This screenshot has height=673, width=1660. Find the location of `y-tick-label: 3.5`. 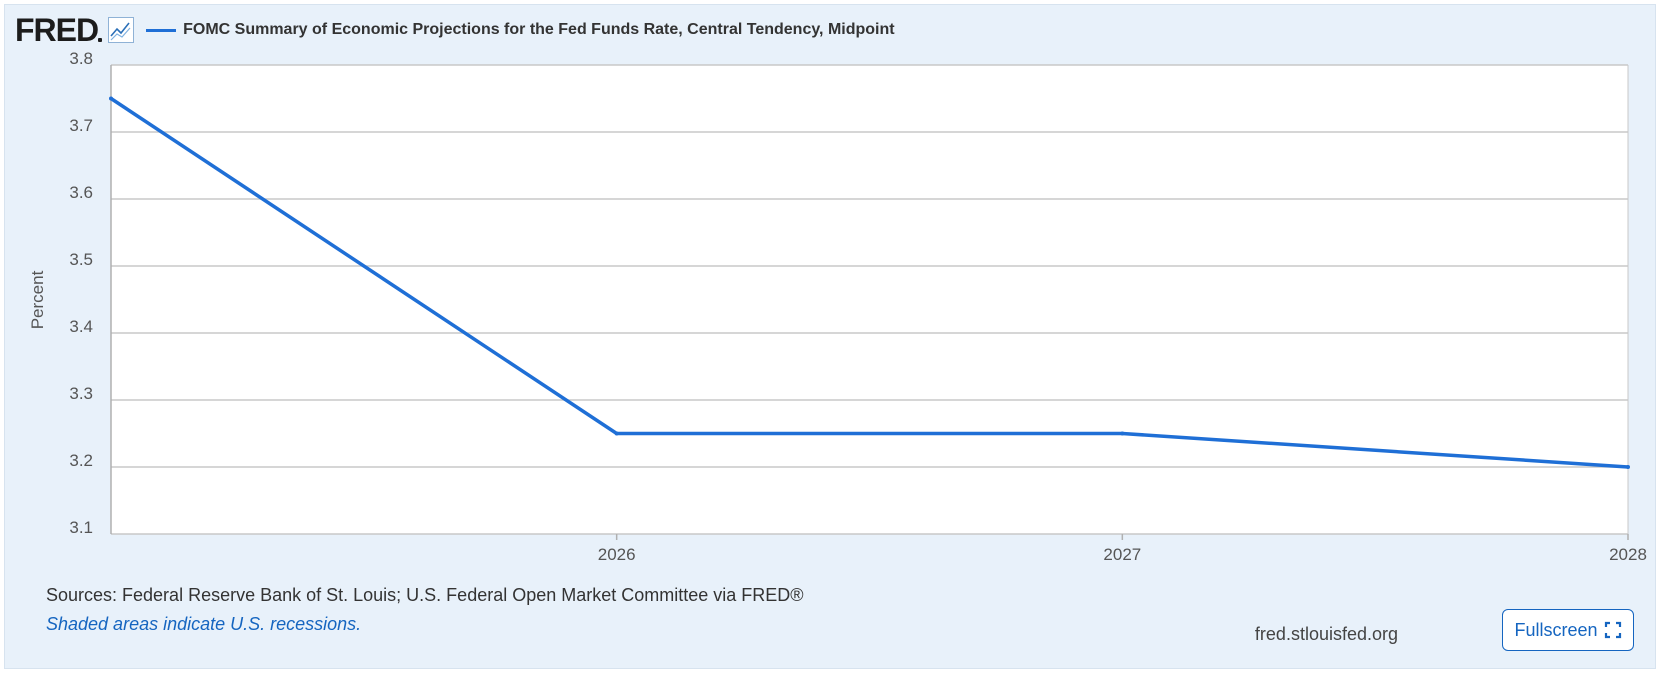

y-tick-label: 3.5 is located at coordinates (81, 259).